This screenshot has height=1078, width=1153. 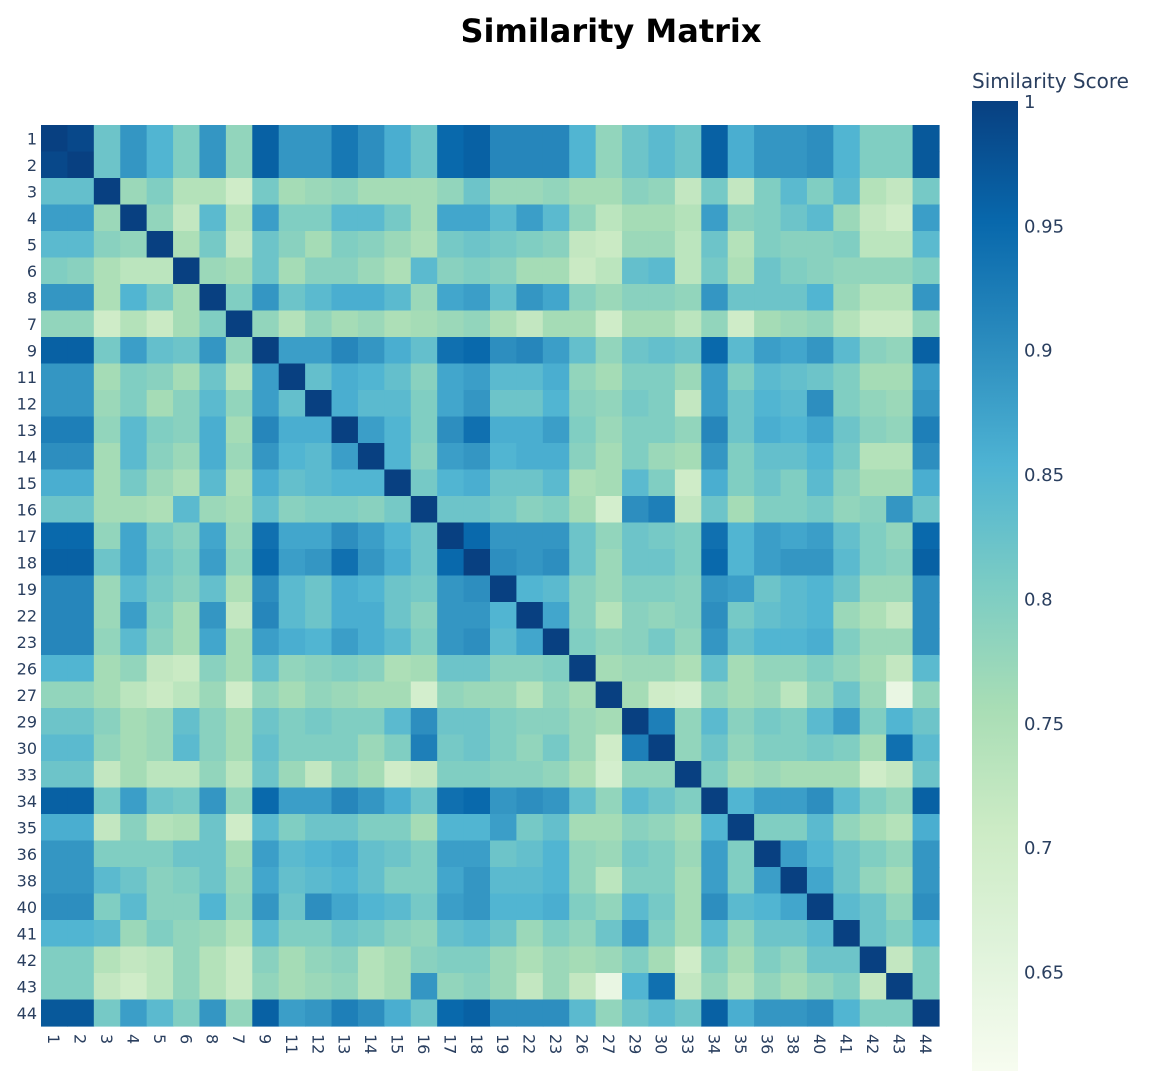 I want to click on x-tick-label: 19, so click(x=502, y=1044).